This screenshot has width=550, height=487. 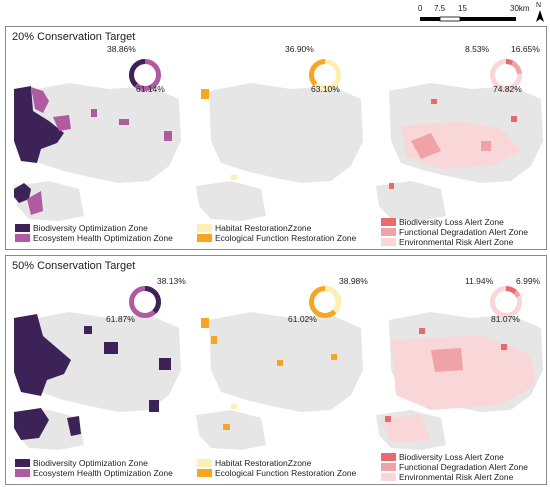 I want to click on pct-bio-opt: 38.86%, so click(x=121, y=49).